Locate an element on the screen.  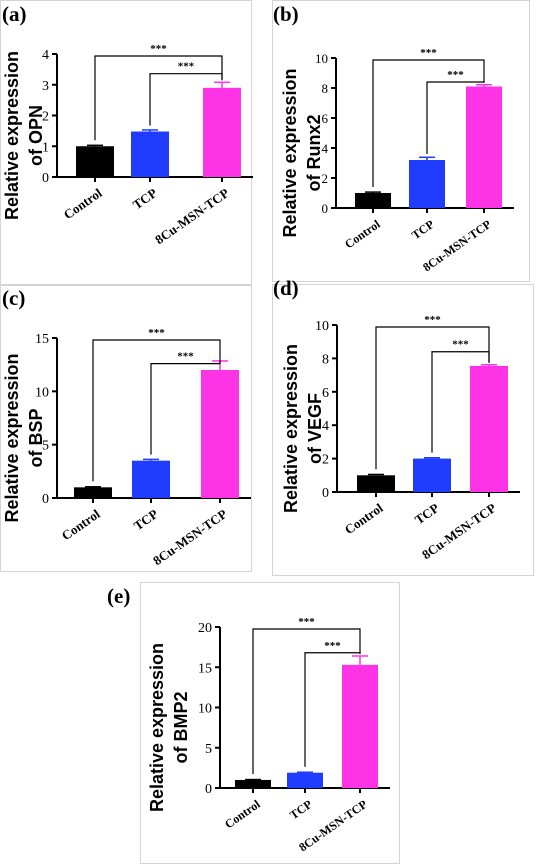
y-axis-label: Relative expression of Runx2 is located at coordinates (302, 152).